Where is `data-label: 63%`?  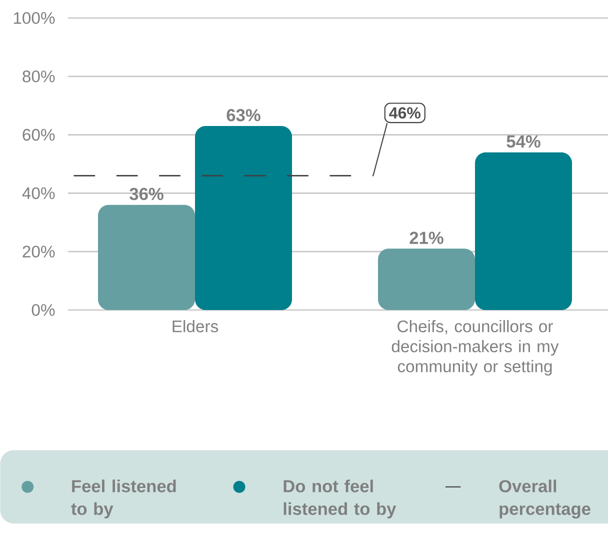 data-label: 63% is located at coordinates (243, 115).